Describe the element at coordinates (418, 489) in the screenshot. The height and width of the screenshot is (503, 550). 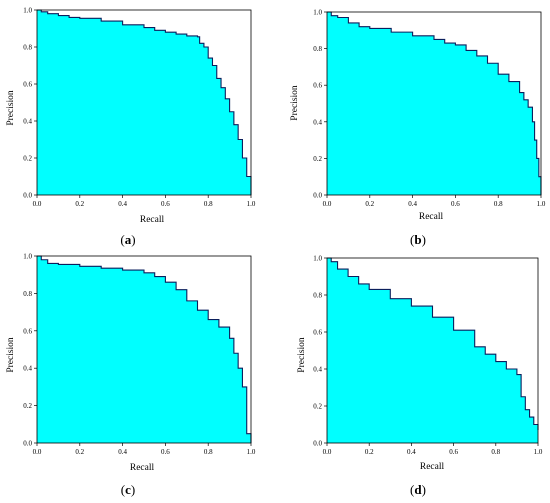
I see `panel-d-label: (d)` at that location.